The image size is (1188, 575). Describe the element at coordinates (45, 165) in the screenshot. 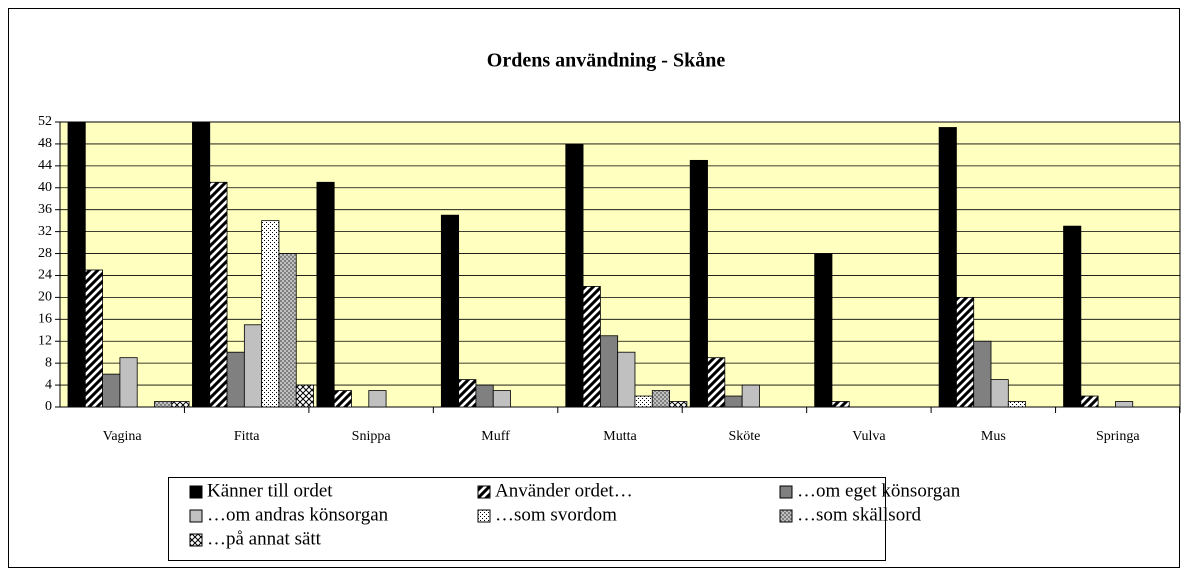

I see `y-tick-label: 44` at that location.